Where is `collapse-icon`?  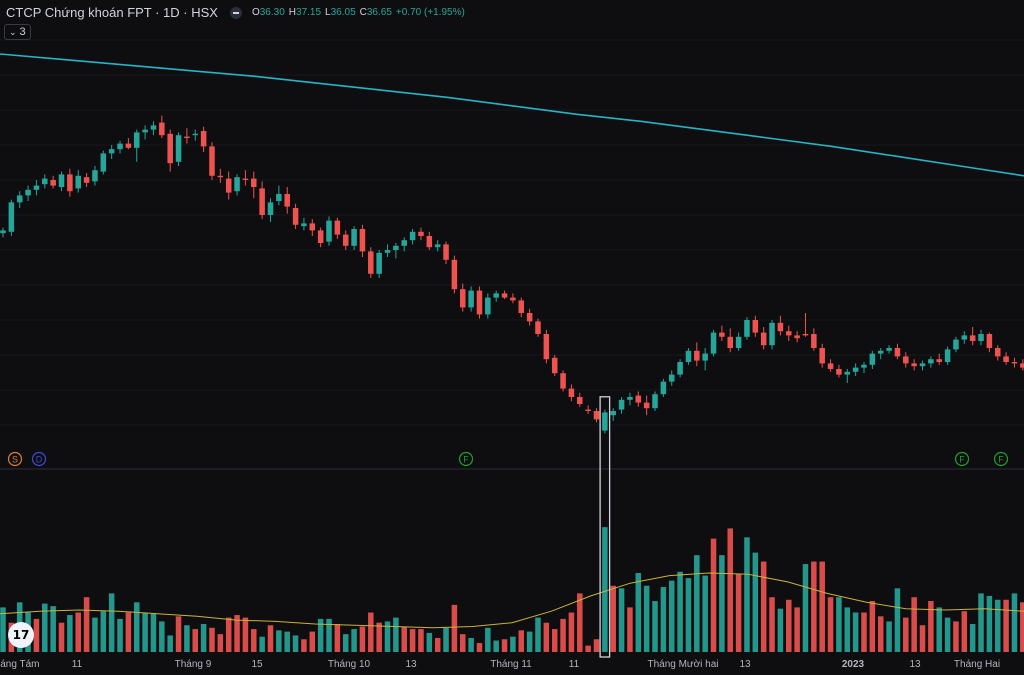 collapse-icon is located at coordinates (235, 12).